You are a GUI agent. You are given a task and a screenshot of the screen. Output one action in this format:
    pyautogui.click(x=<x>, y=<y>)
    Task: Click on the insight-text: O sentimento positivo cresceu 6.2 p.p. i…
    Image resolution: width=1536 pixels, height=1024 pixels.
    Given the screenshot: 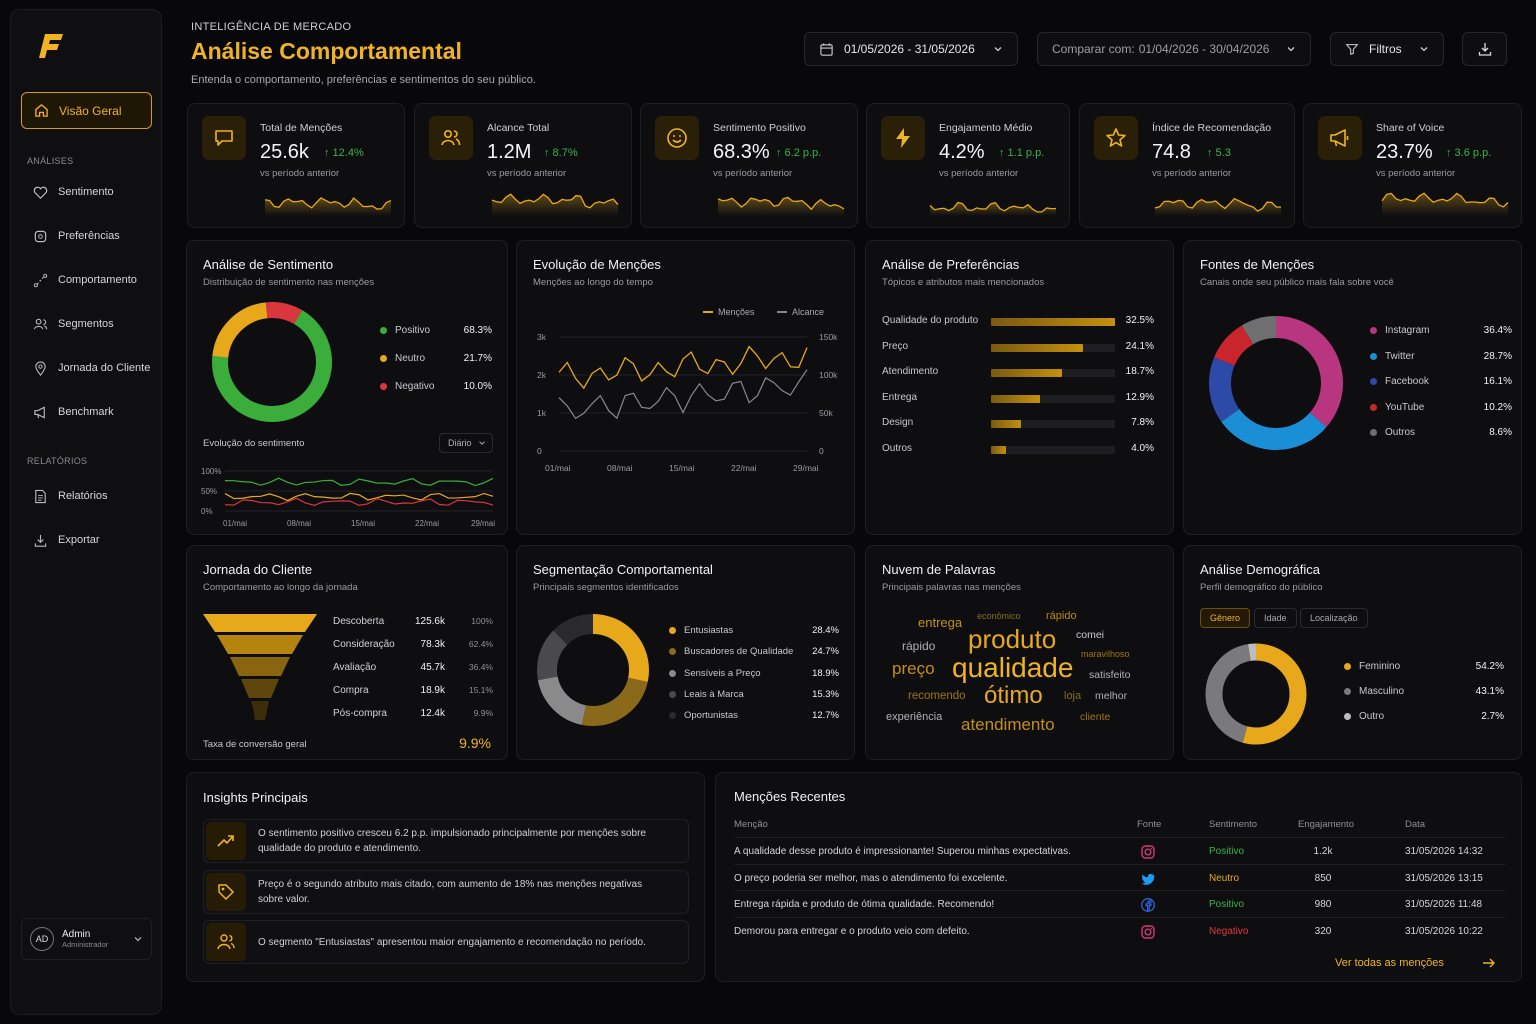 What is the action you would take?
    pyautogui.click(x=452, y=841)
    